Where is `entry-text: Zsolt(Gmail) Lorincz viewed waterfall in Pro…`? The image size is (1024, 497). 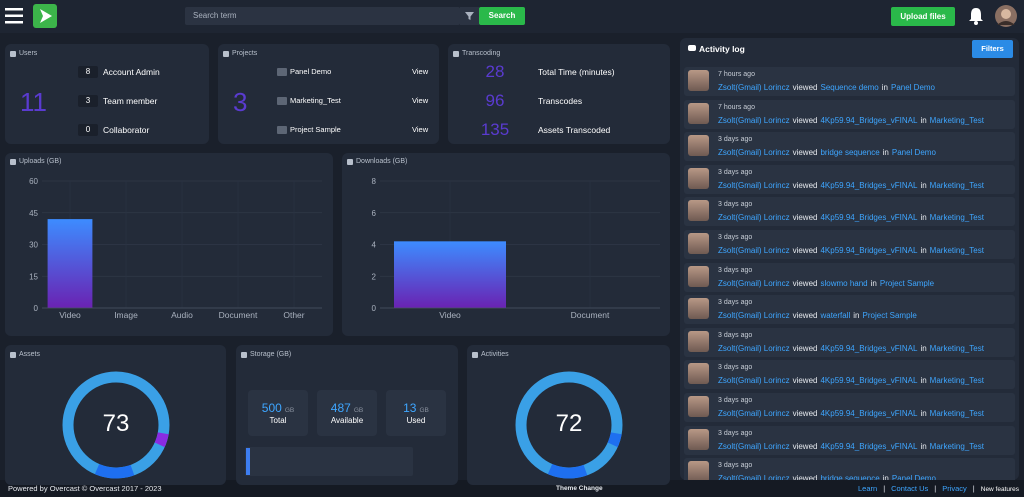 entry-text: Zsolt(Gmail) Lorincz viewed waterfall in Pro… is located at coordinates (819, 315).